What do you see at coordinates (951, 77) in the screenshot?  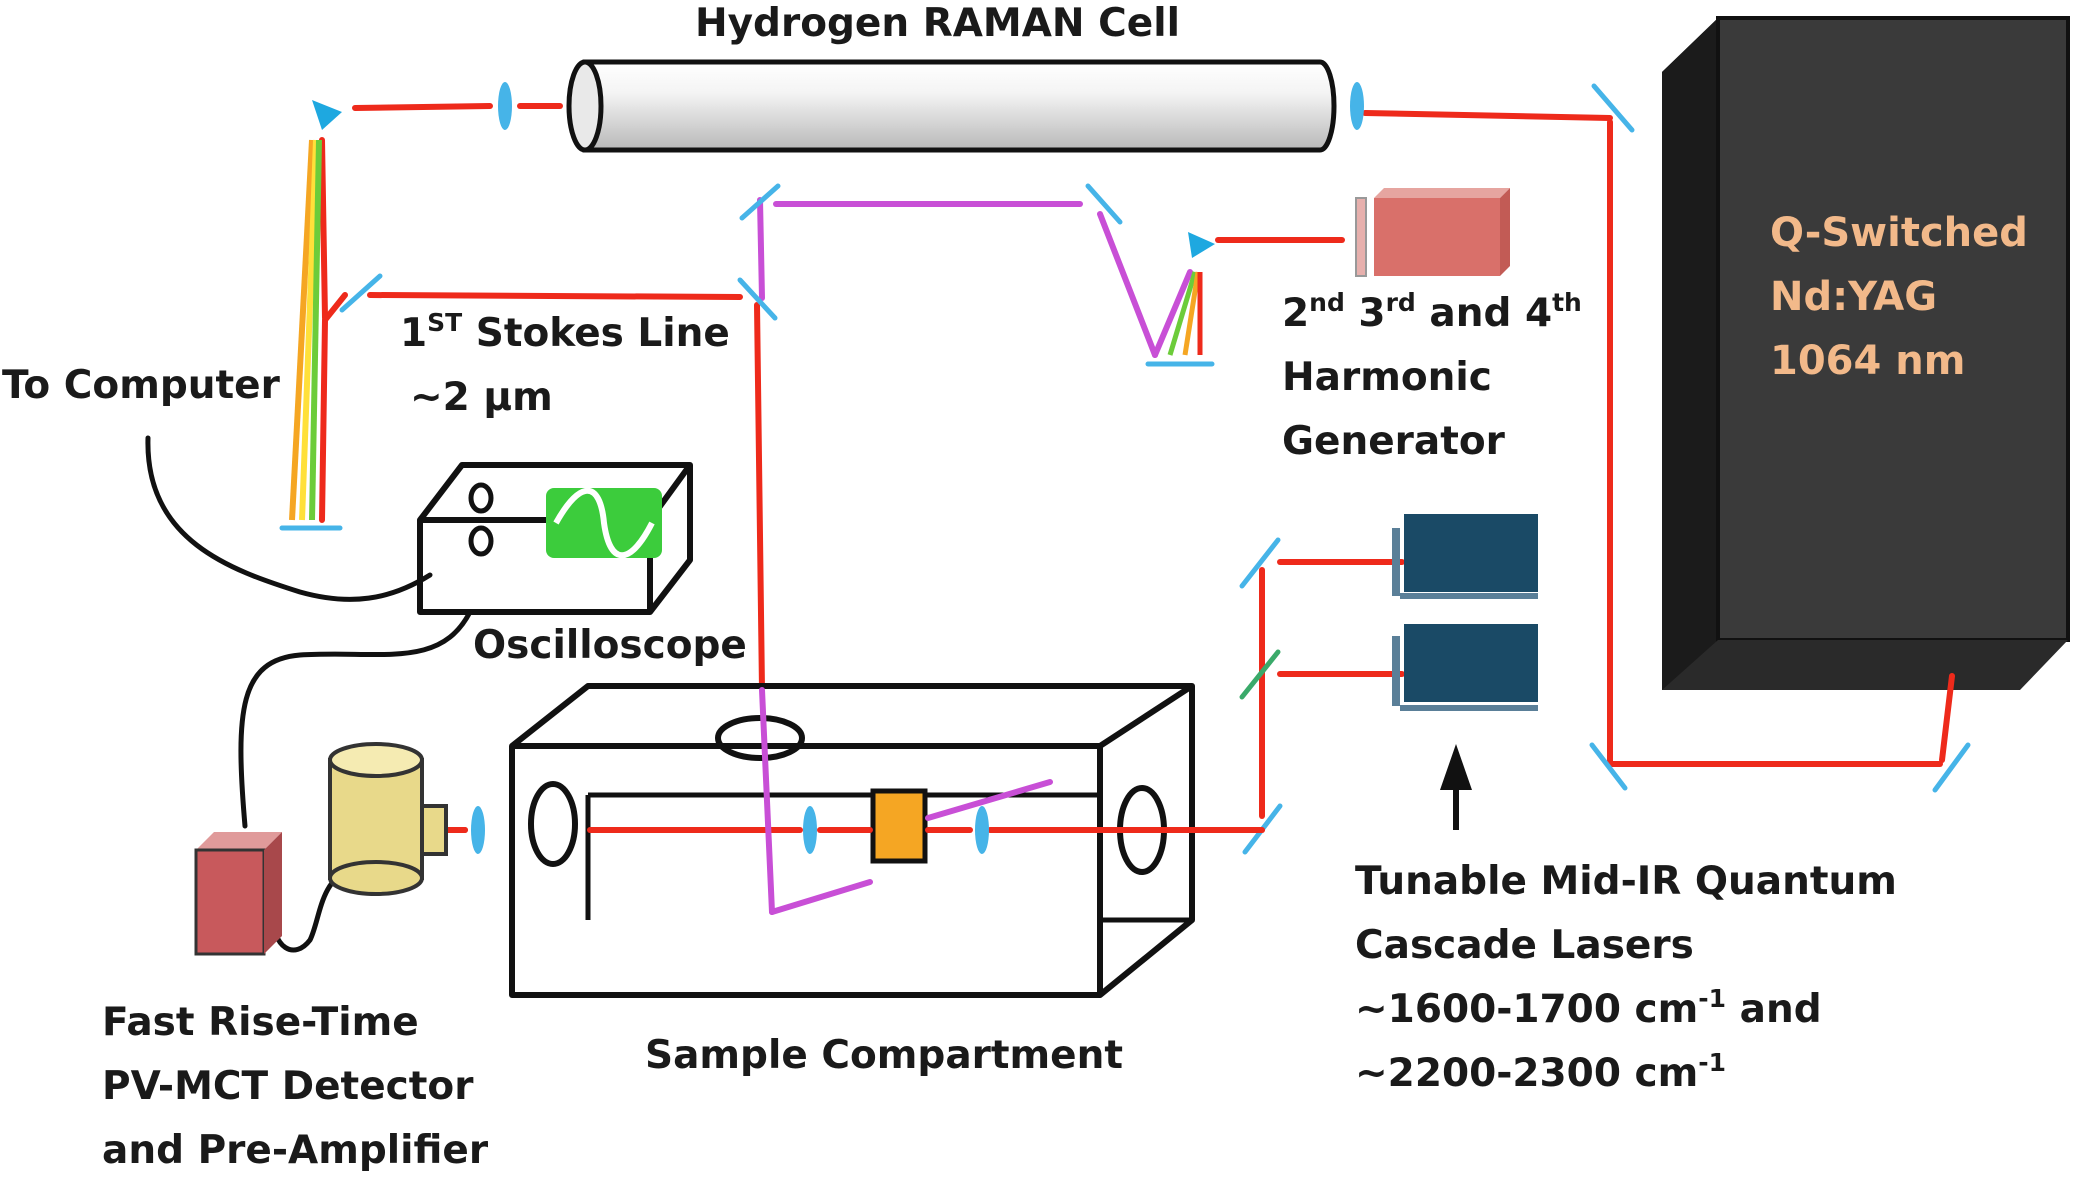 I see `raman-cell: Hydrogen RAMAN Cell` at bounding box center [951, 77].